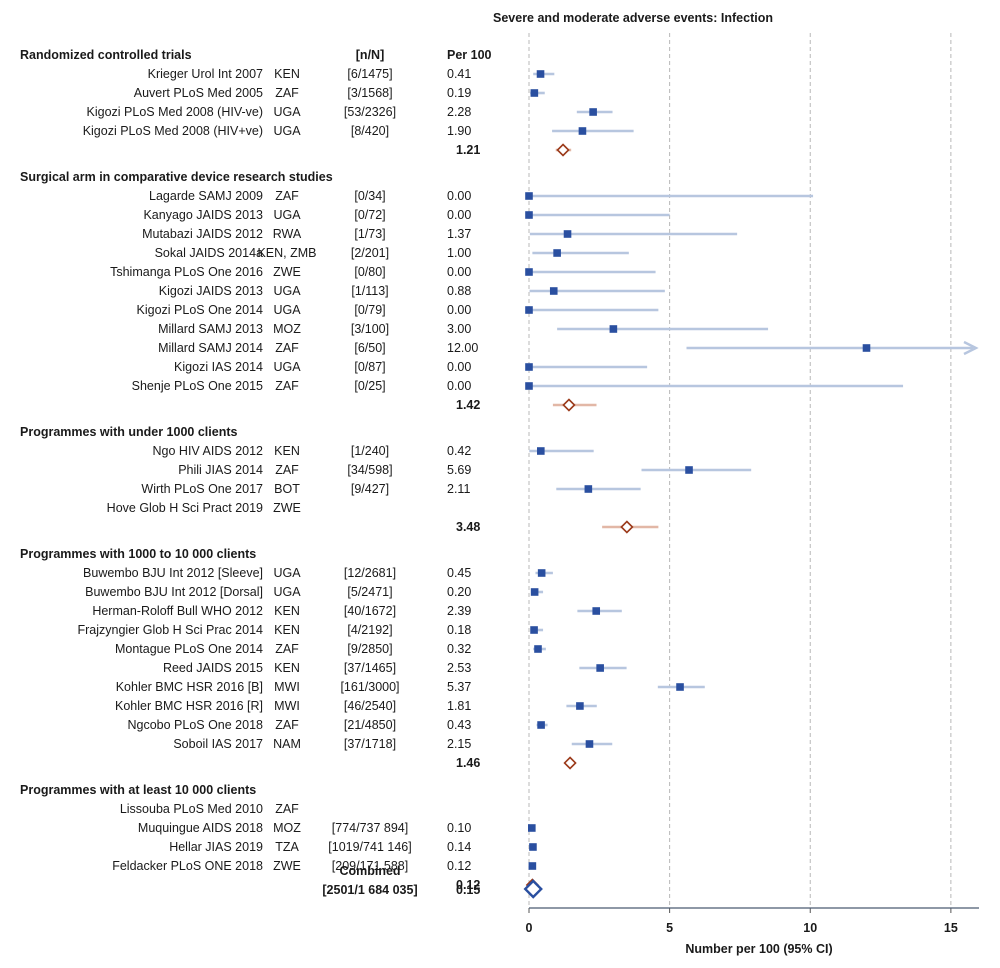 This screenshot has width=1000, height=968. Describe the element at coordinates (177, 611) in the screenshot. I see `study-label: Herman-Roloff Bull WHO 2012` at that location.